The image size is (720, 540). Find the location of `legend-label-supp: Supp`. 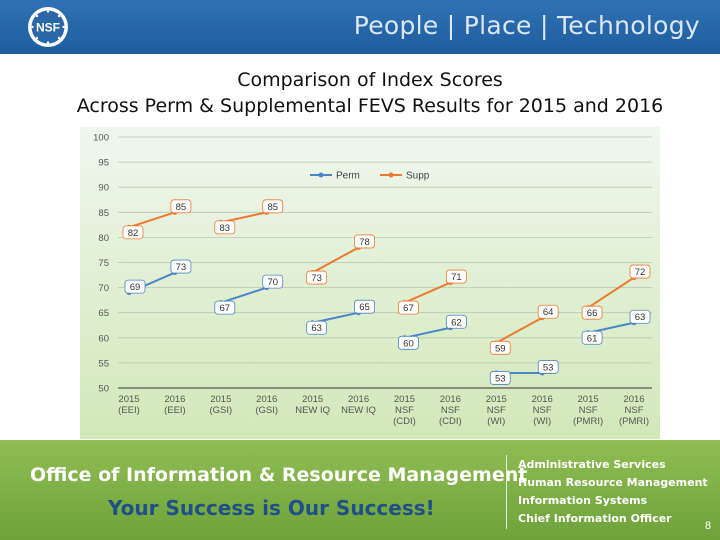

legend-label-supp: Supp is located at coordinates (418, 176).